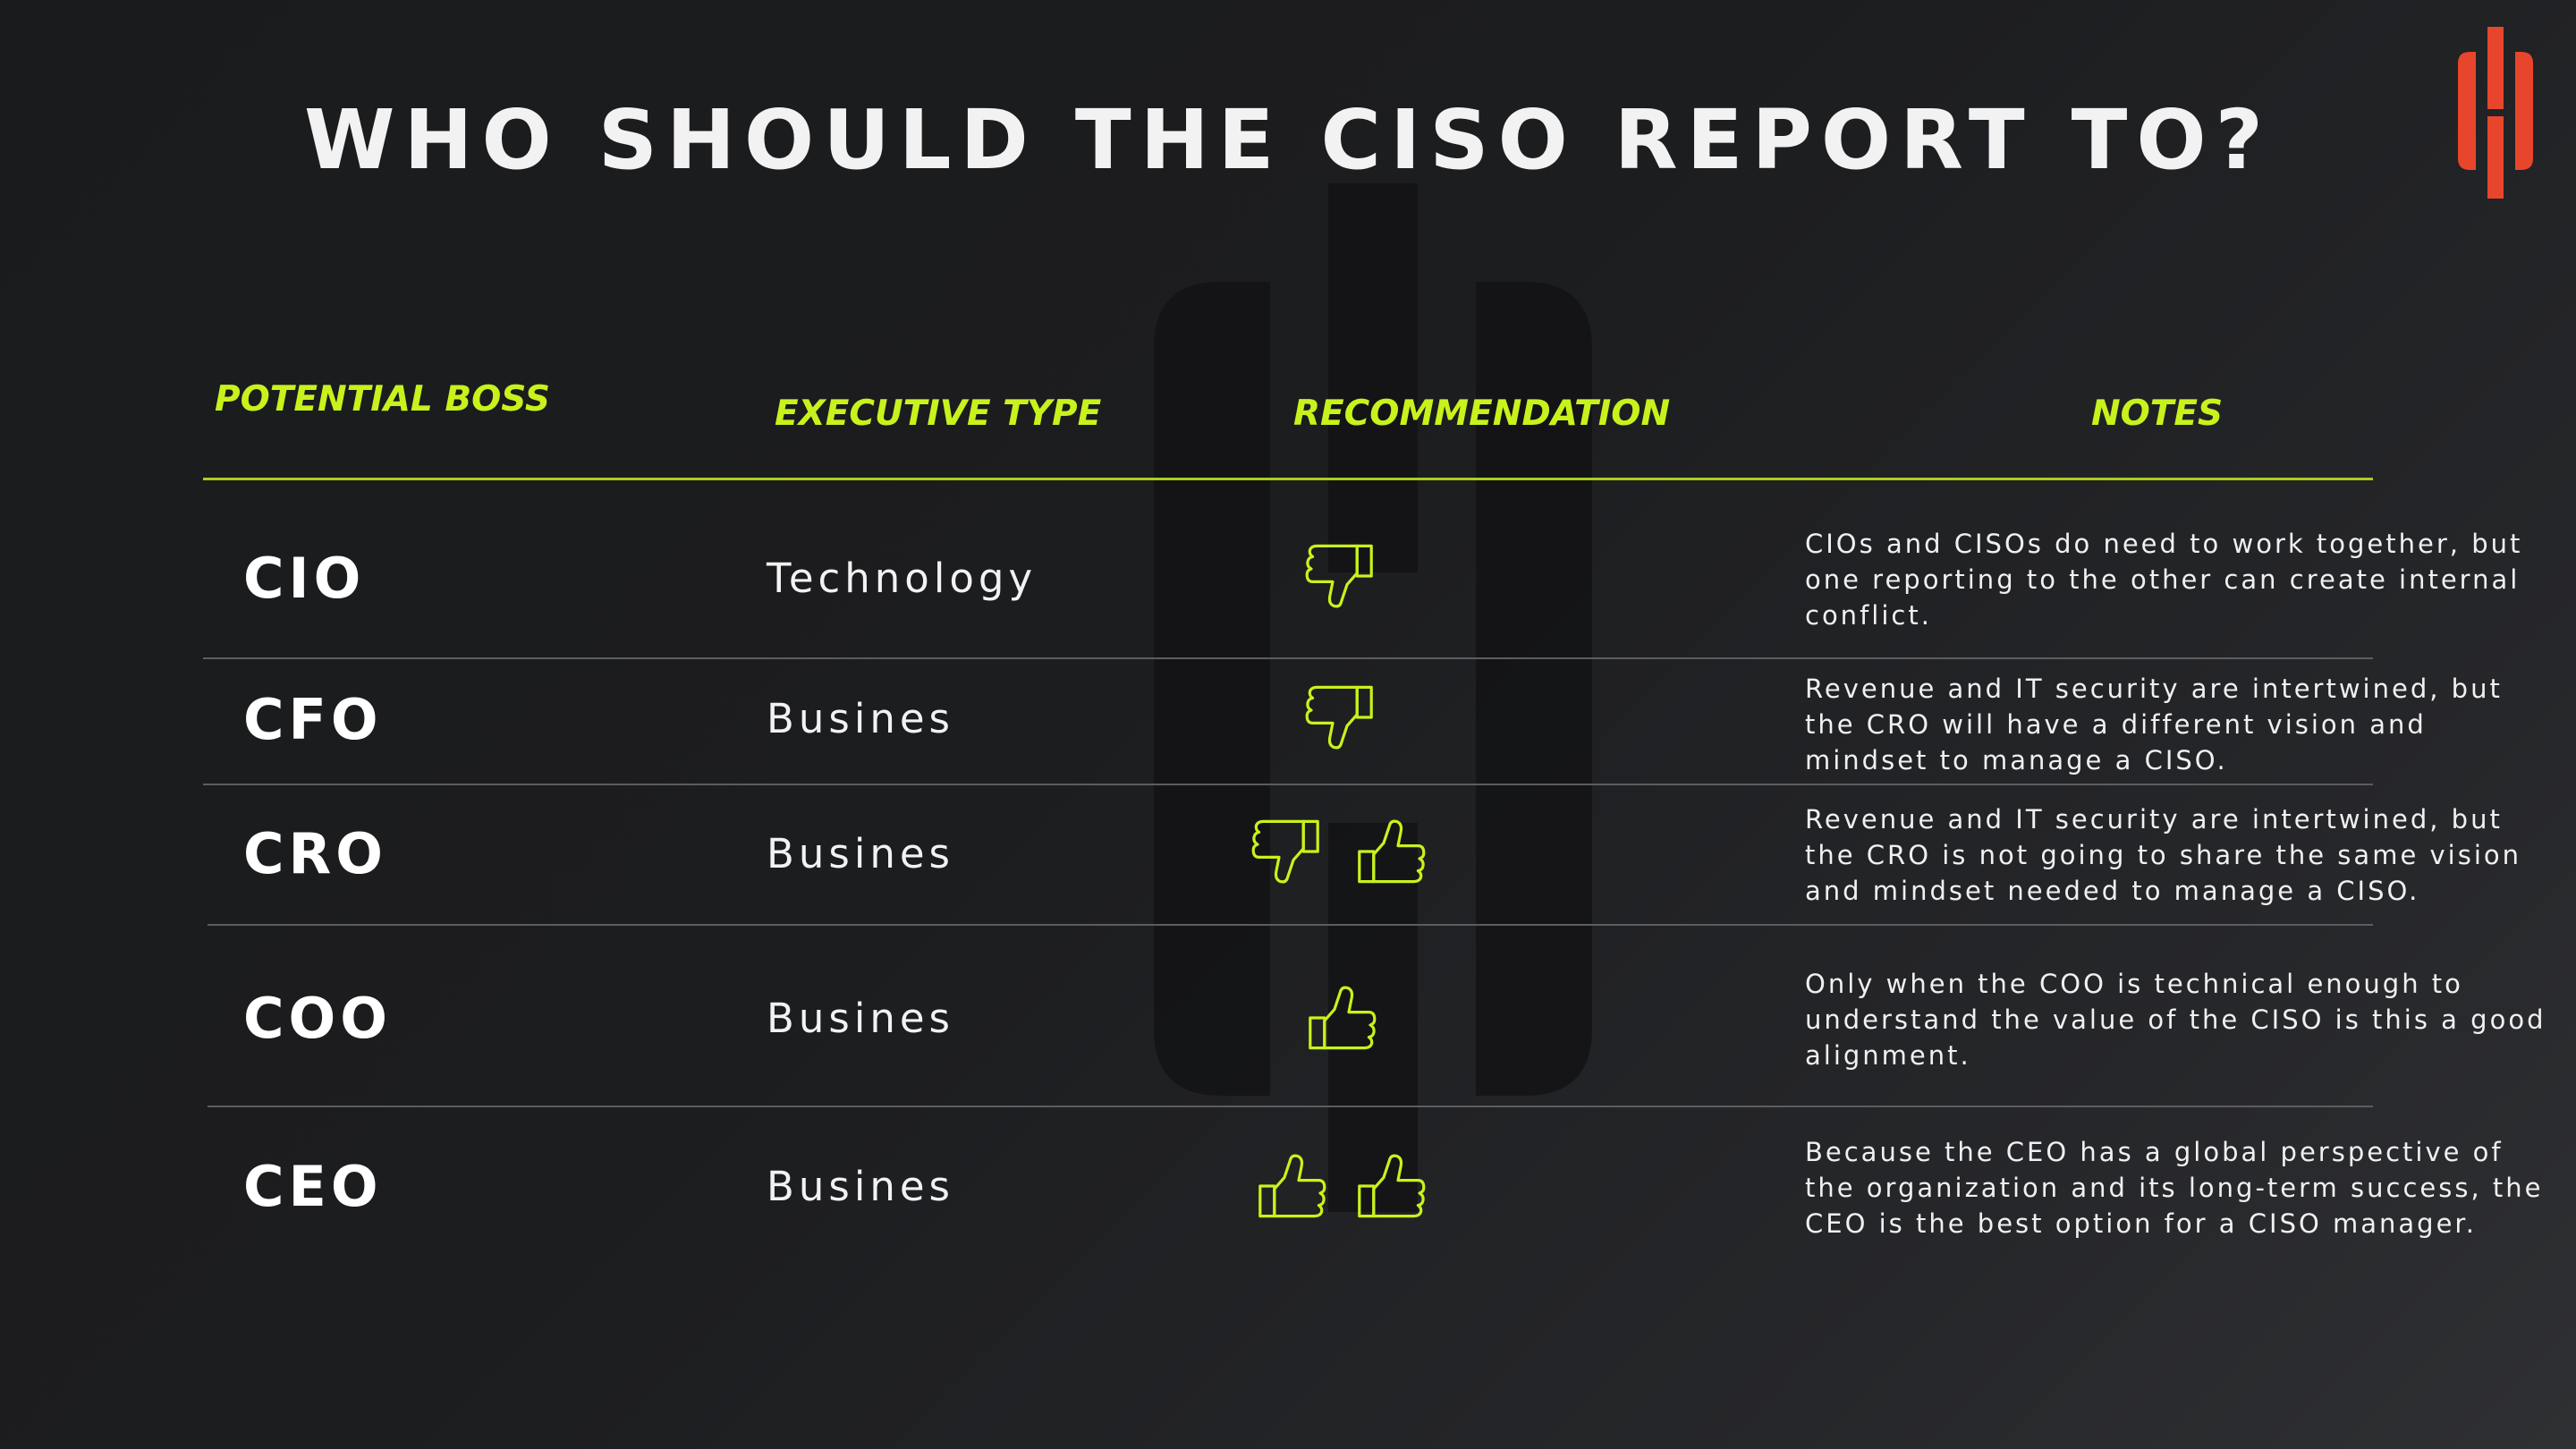  I want to click on column-header-executive-type: EXECUTIVE TYPE, so click(938, 414).